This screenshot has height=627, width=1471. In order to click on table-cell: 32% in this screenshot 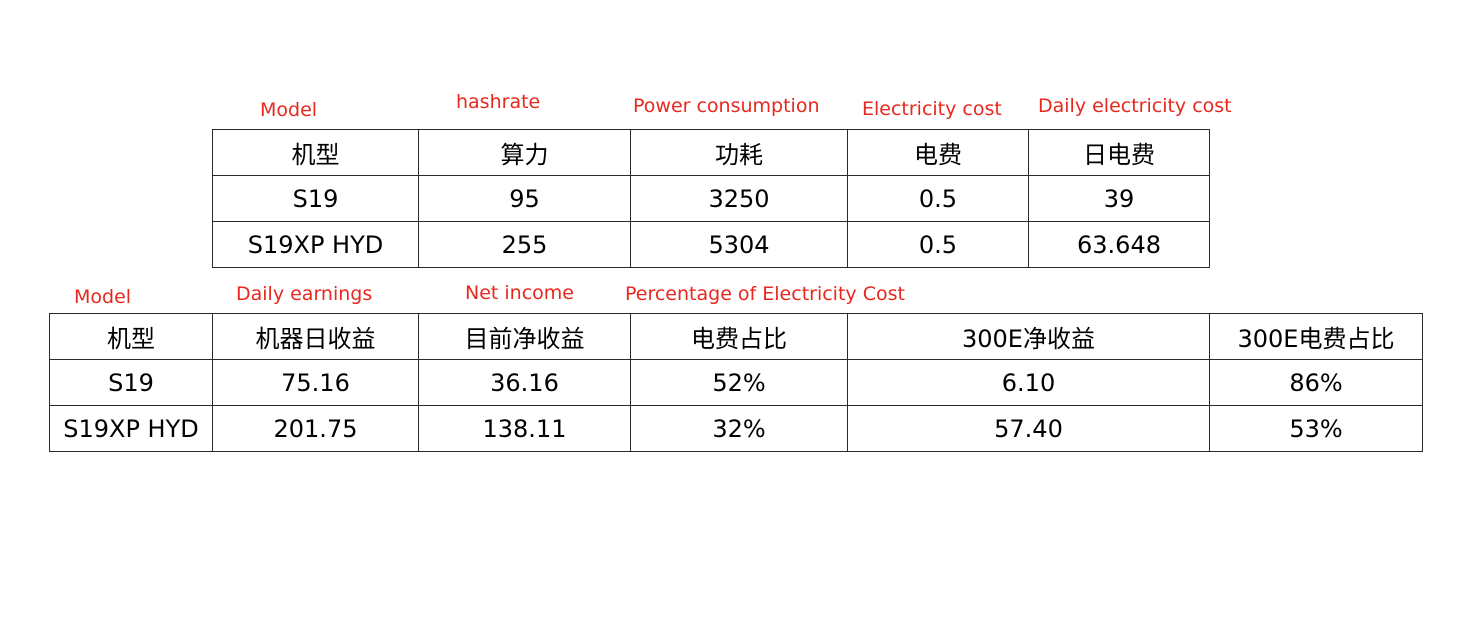, I will do `click(739, 428)`.